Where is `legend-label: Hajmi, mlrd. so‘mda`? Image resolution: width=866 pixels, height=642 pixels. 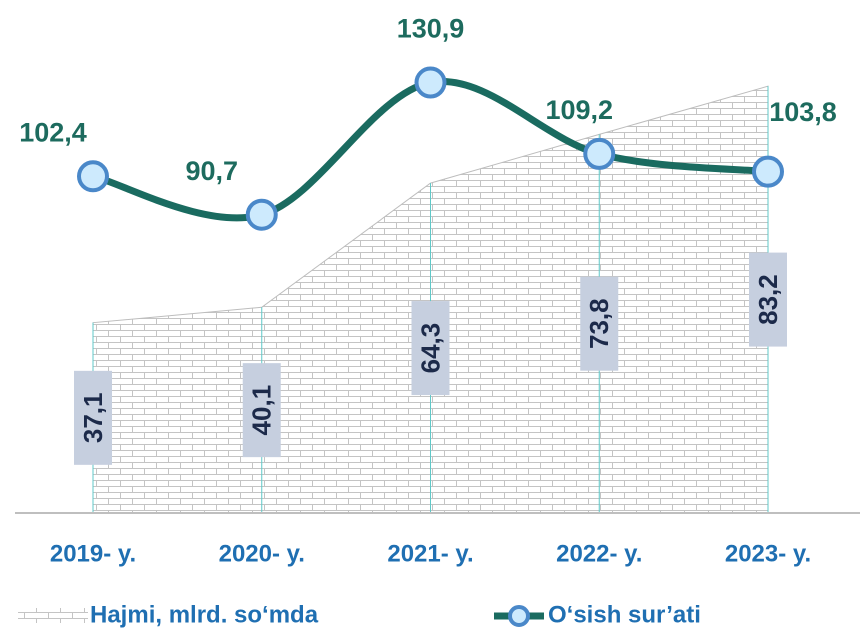
legend-label: Hajmi, mlrd. so‘mda is located at coordinates (204, 614).